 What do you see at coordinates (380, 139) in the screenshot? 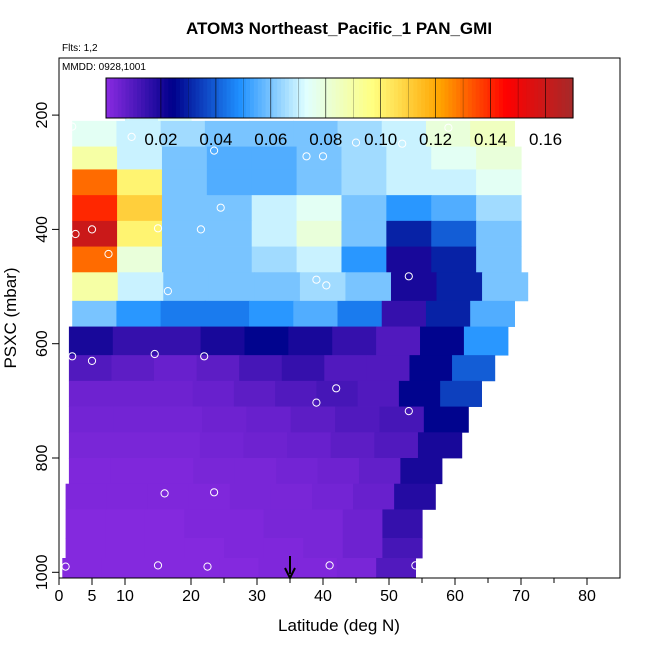
I see `colorbar-tick-label: 0.10` at bounding box center [380, 139].